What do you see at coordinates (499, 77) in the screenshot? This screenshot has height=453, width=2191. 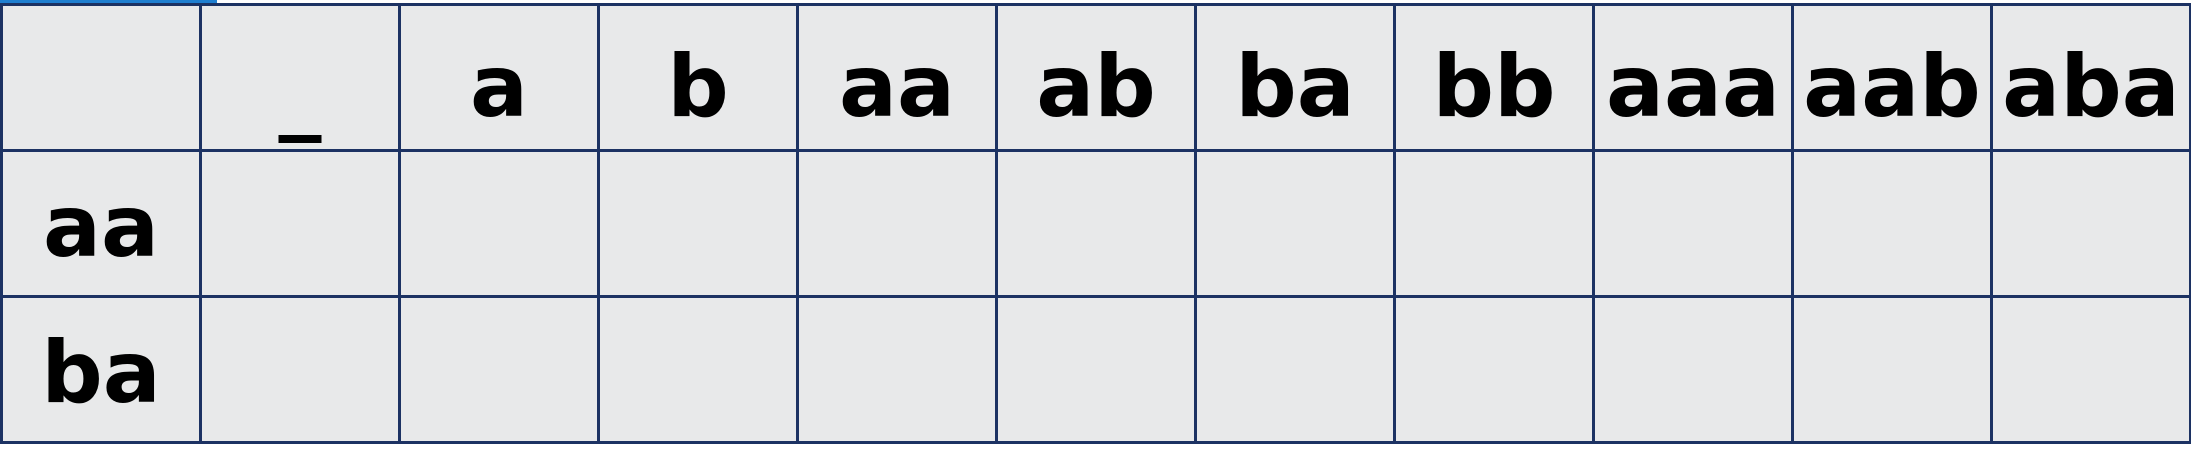 I see `column-header: a` at bounding box center [499, 77].